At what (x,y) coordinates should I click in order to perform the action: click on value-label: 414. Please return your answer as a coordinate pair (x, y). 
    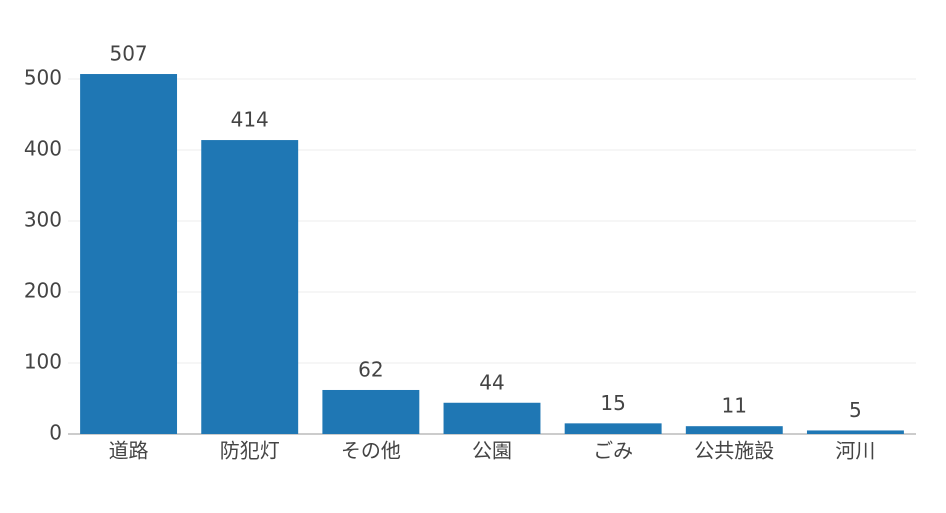
    Looking at the image, I should click on (250, 120).